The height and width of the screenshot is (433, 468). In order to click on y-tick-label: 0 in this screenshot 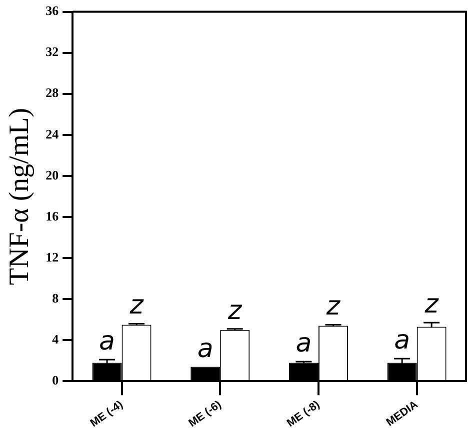, I will do `click(55, 380)`.